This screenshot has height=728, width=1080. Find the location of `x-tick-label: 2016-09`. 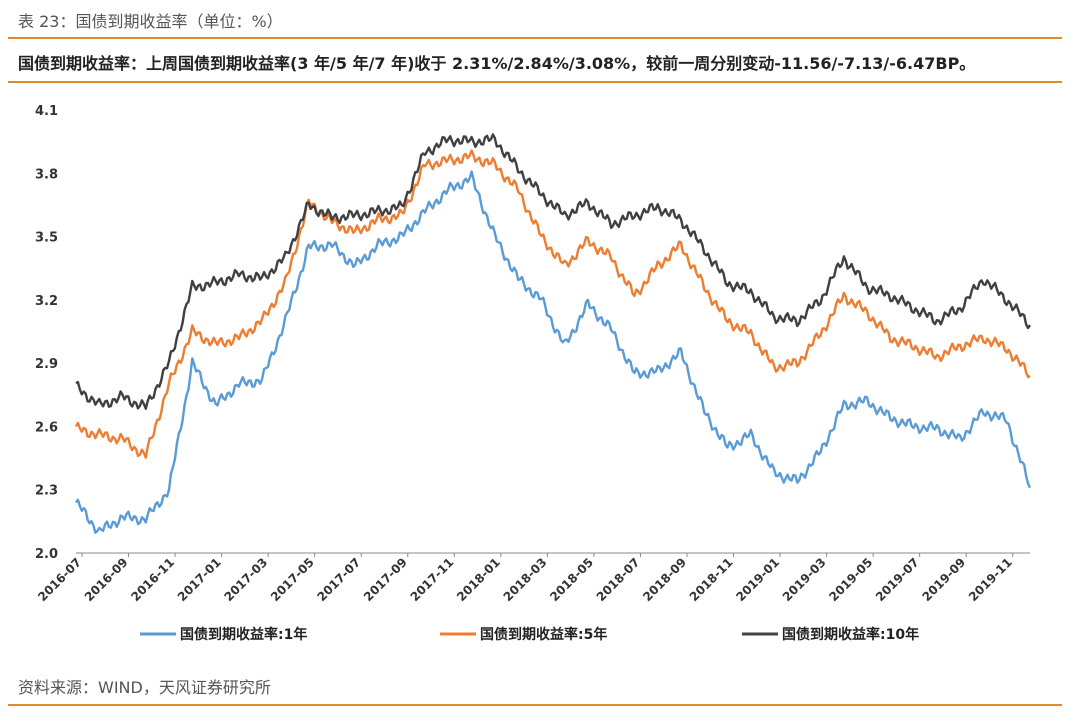

x-tick-label: 2016-09 is located at coordinates (106, 579).